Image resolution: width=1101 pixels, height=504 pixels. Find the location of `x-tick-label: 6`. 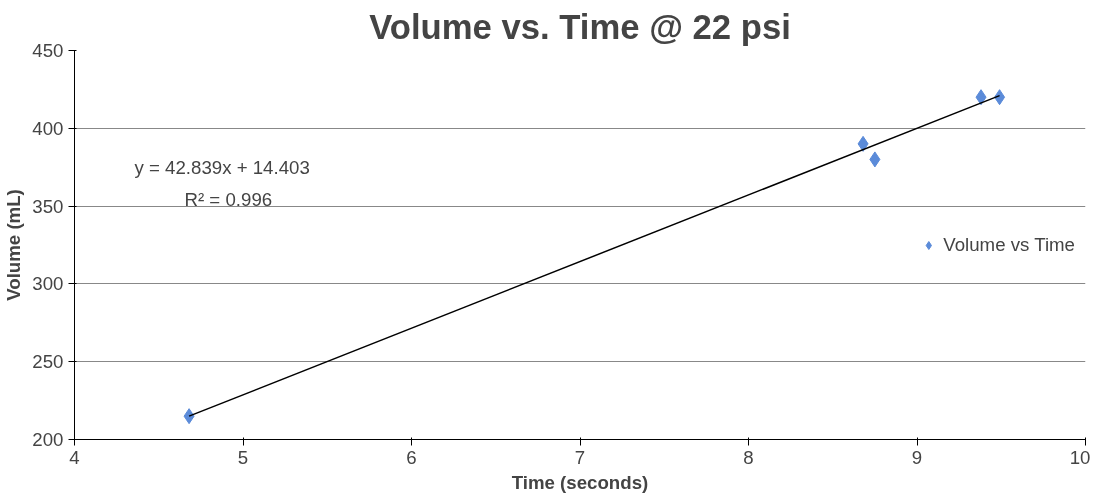

x-tick-label: 6 is located at coordinates (411, 457).